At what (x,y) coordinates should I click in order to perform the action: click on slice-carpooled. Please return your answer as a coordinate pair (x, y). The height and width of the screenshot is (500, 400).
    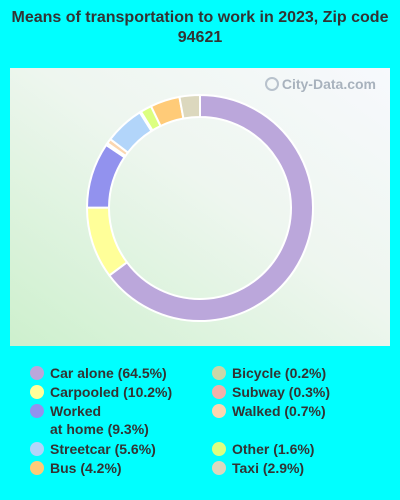
    Looking at the image, I should click on (107, 241).